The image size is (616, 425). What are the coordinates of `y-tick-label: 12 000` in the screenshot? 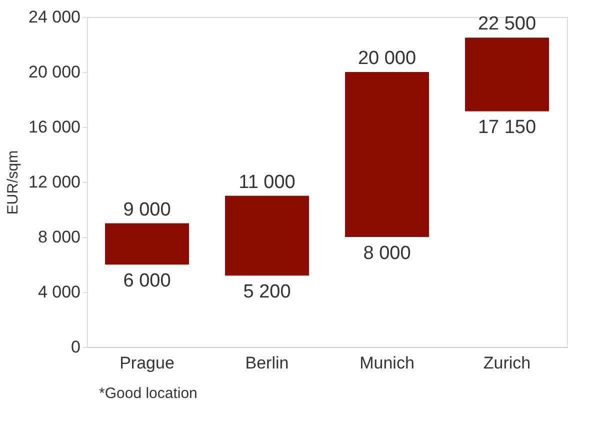 It's located at (54, 182).